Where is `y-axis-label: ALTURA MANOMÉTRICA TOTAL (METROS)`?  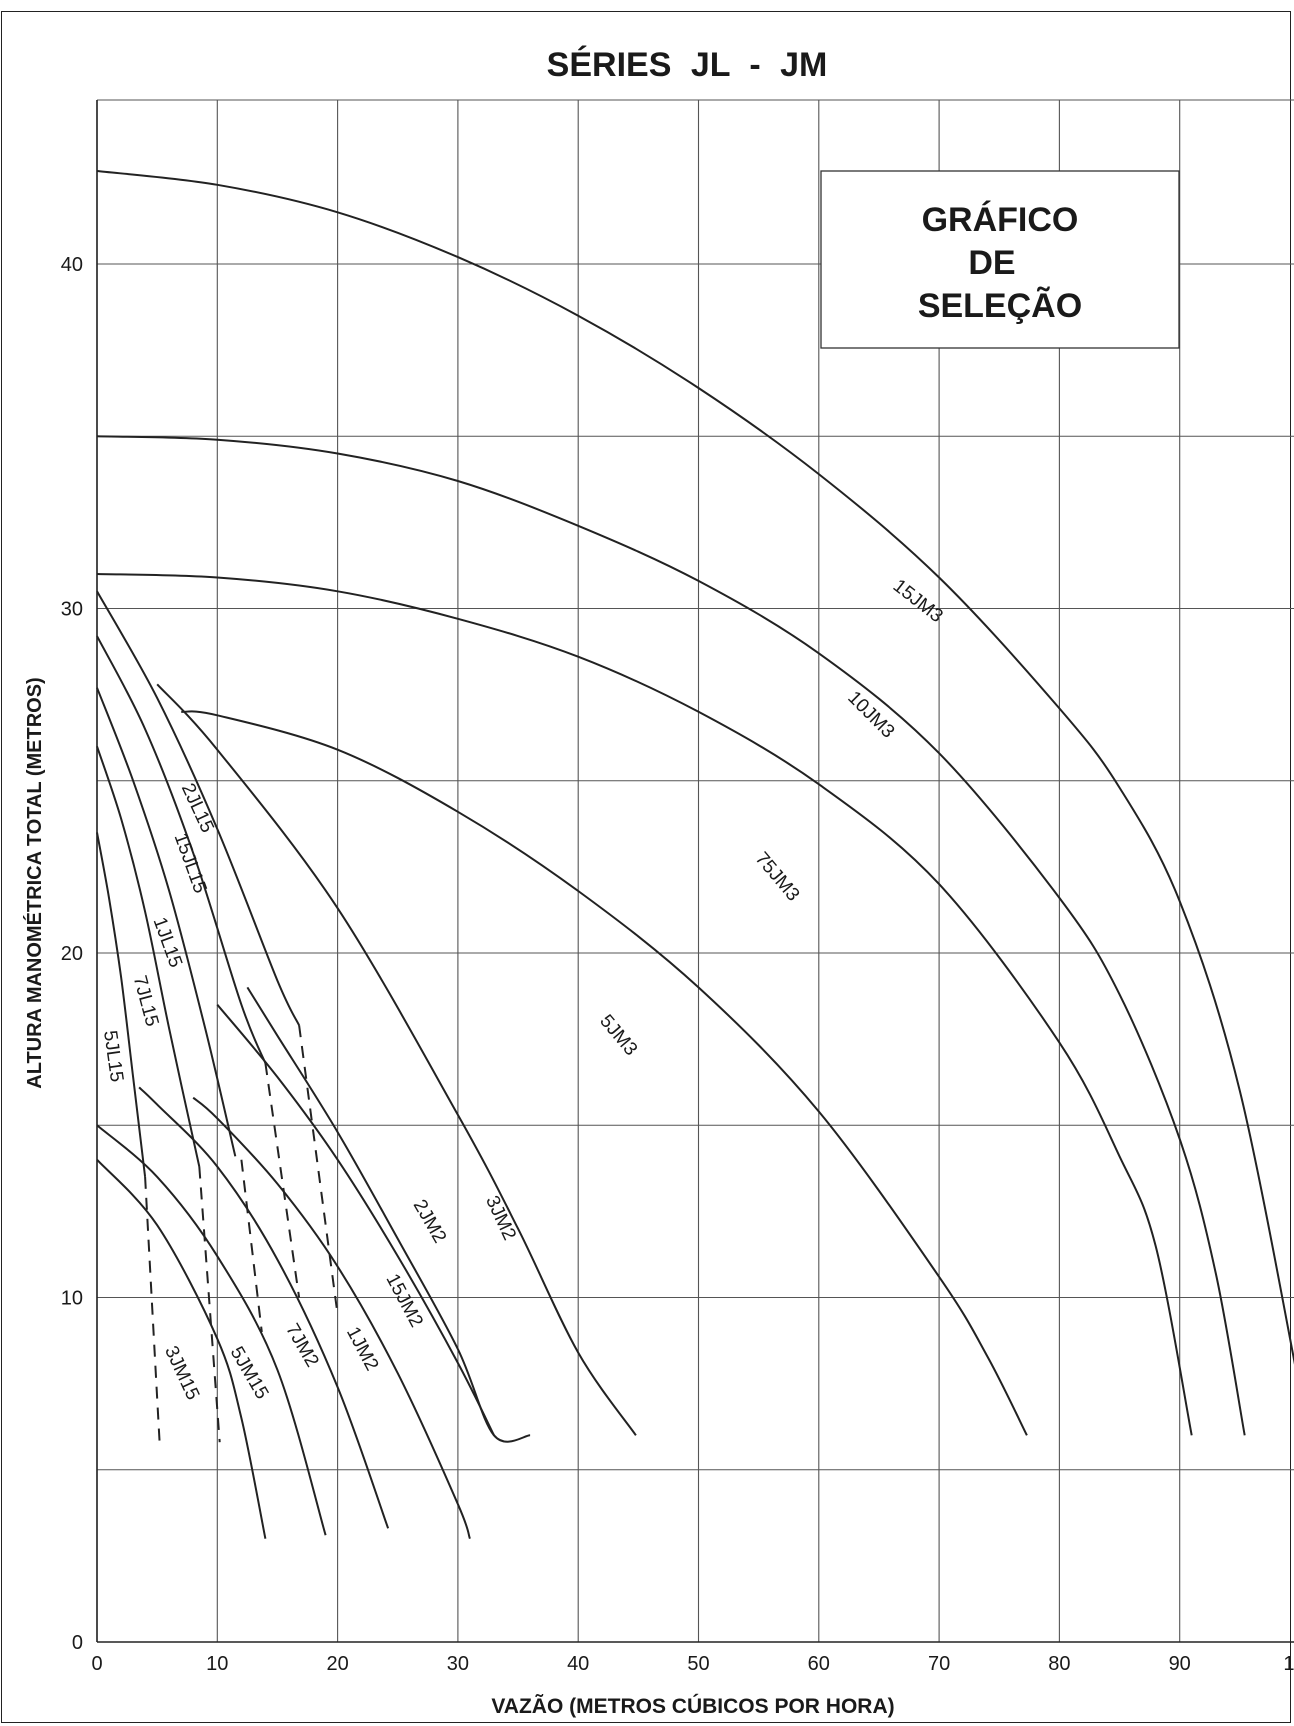
y-axis-label: ALTURA MANOMÉTRICA TOTAL (METROS) is located at coordinates (34, 882).